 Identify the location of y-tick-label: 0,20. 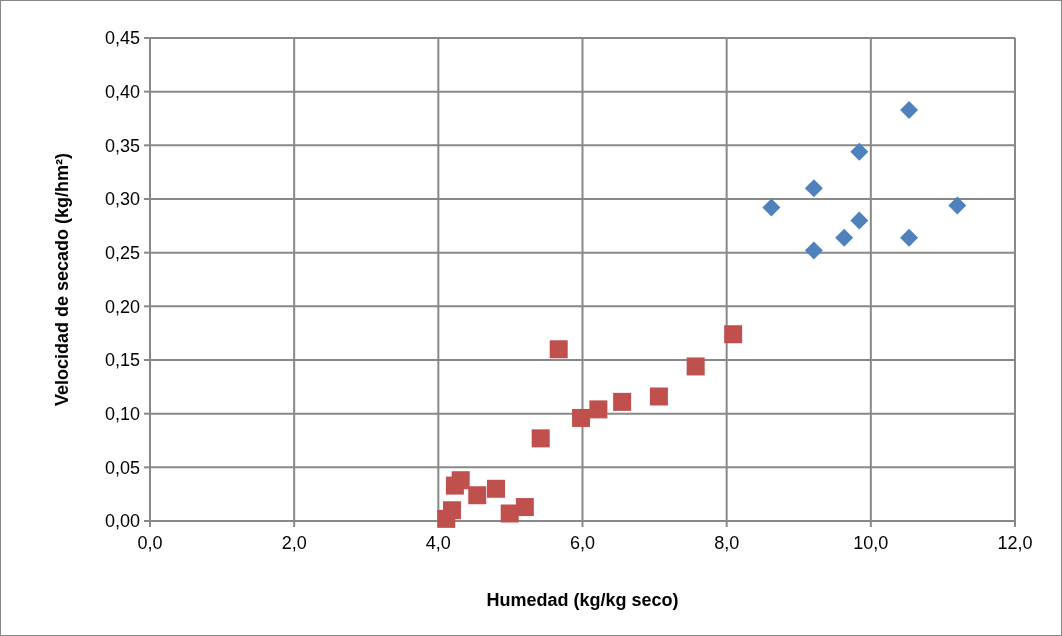
(122, 306).